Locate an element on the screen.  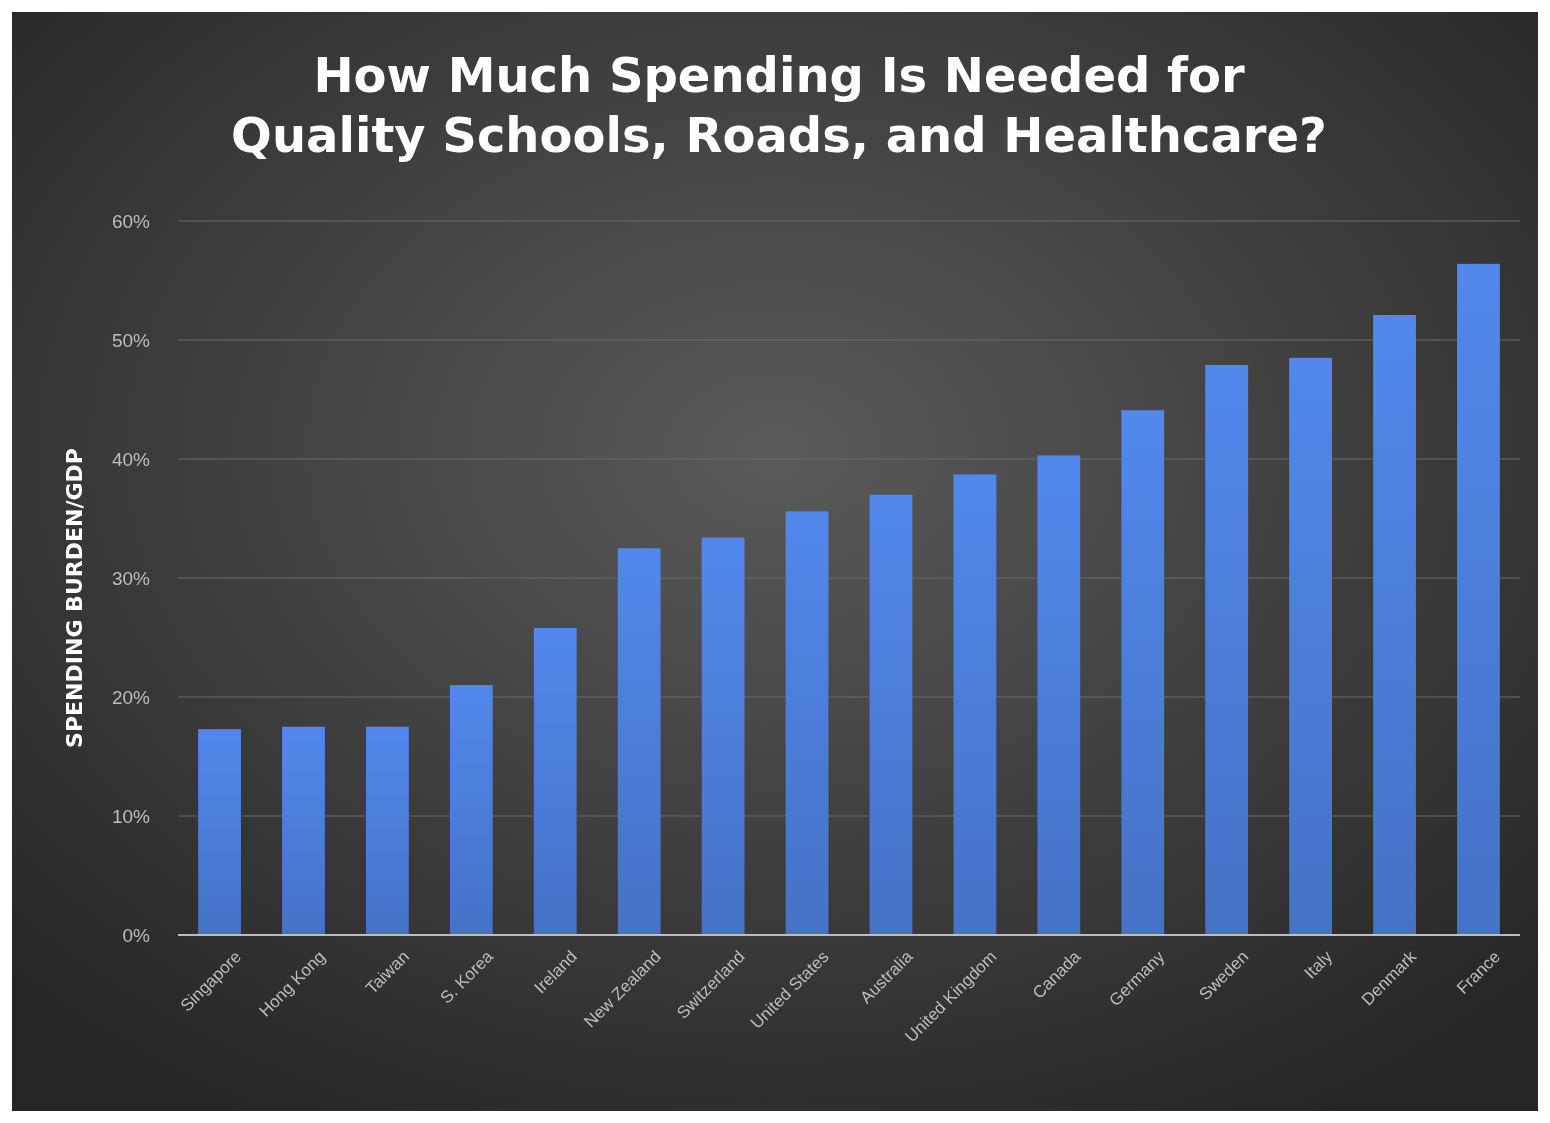
chart-title: How Much Spending Is Needed for Quality Schools, Roads, and Healthcare? is located at coordinates (779, 105).